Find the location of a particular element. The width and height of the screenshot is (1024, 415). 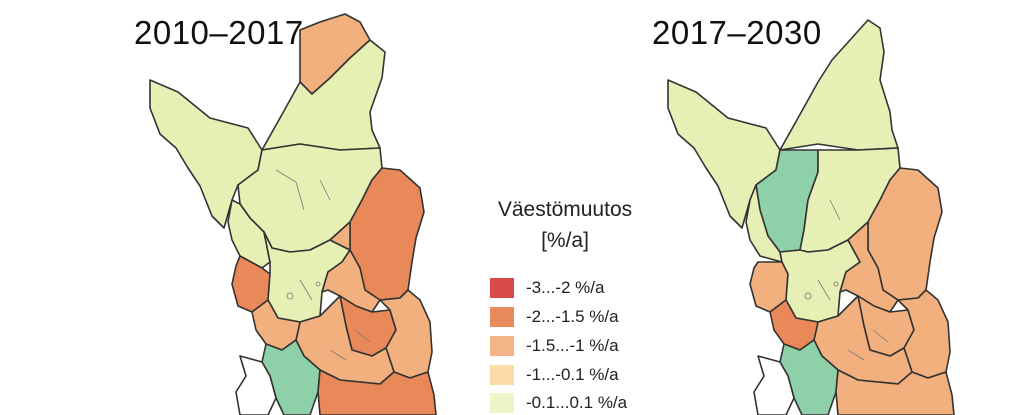

legend-label: -0.1...0.1 %/a is located at coordinates (577, 402).